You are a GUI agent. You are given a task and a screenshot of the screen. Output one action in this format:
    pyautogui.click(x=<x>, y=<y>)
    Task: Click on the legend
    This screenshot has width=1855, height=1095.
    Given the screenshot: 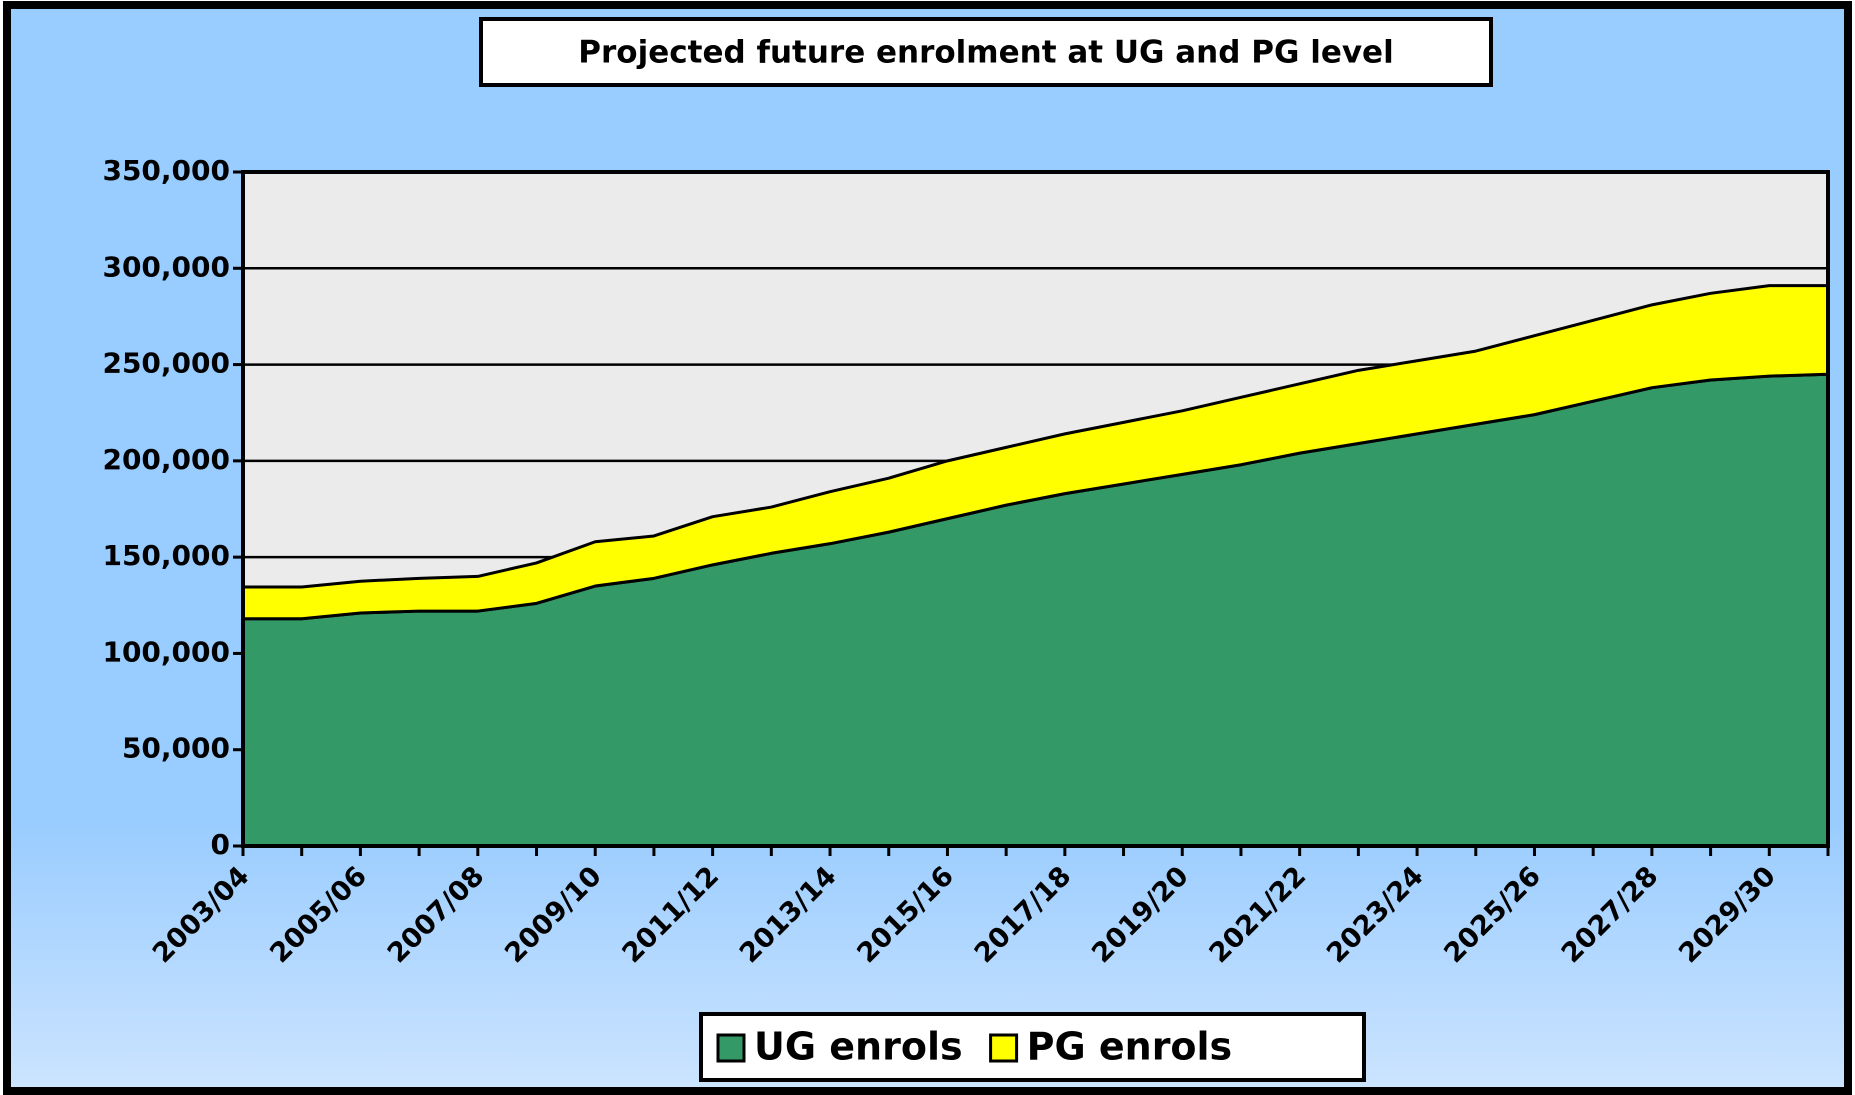 What is the action you would take?
    pyautogui.click(x=1032, y=1047)
    